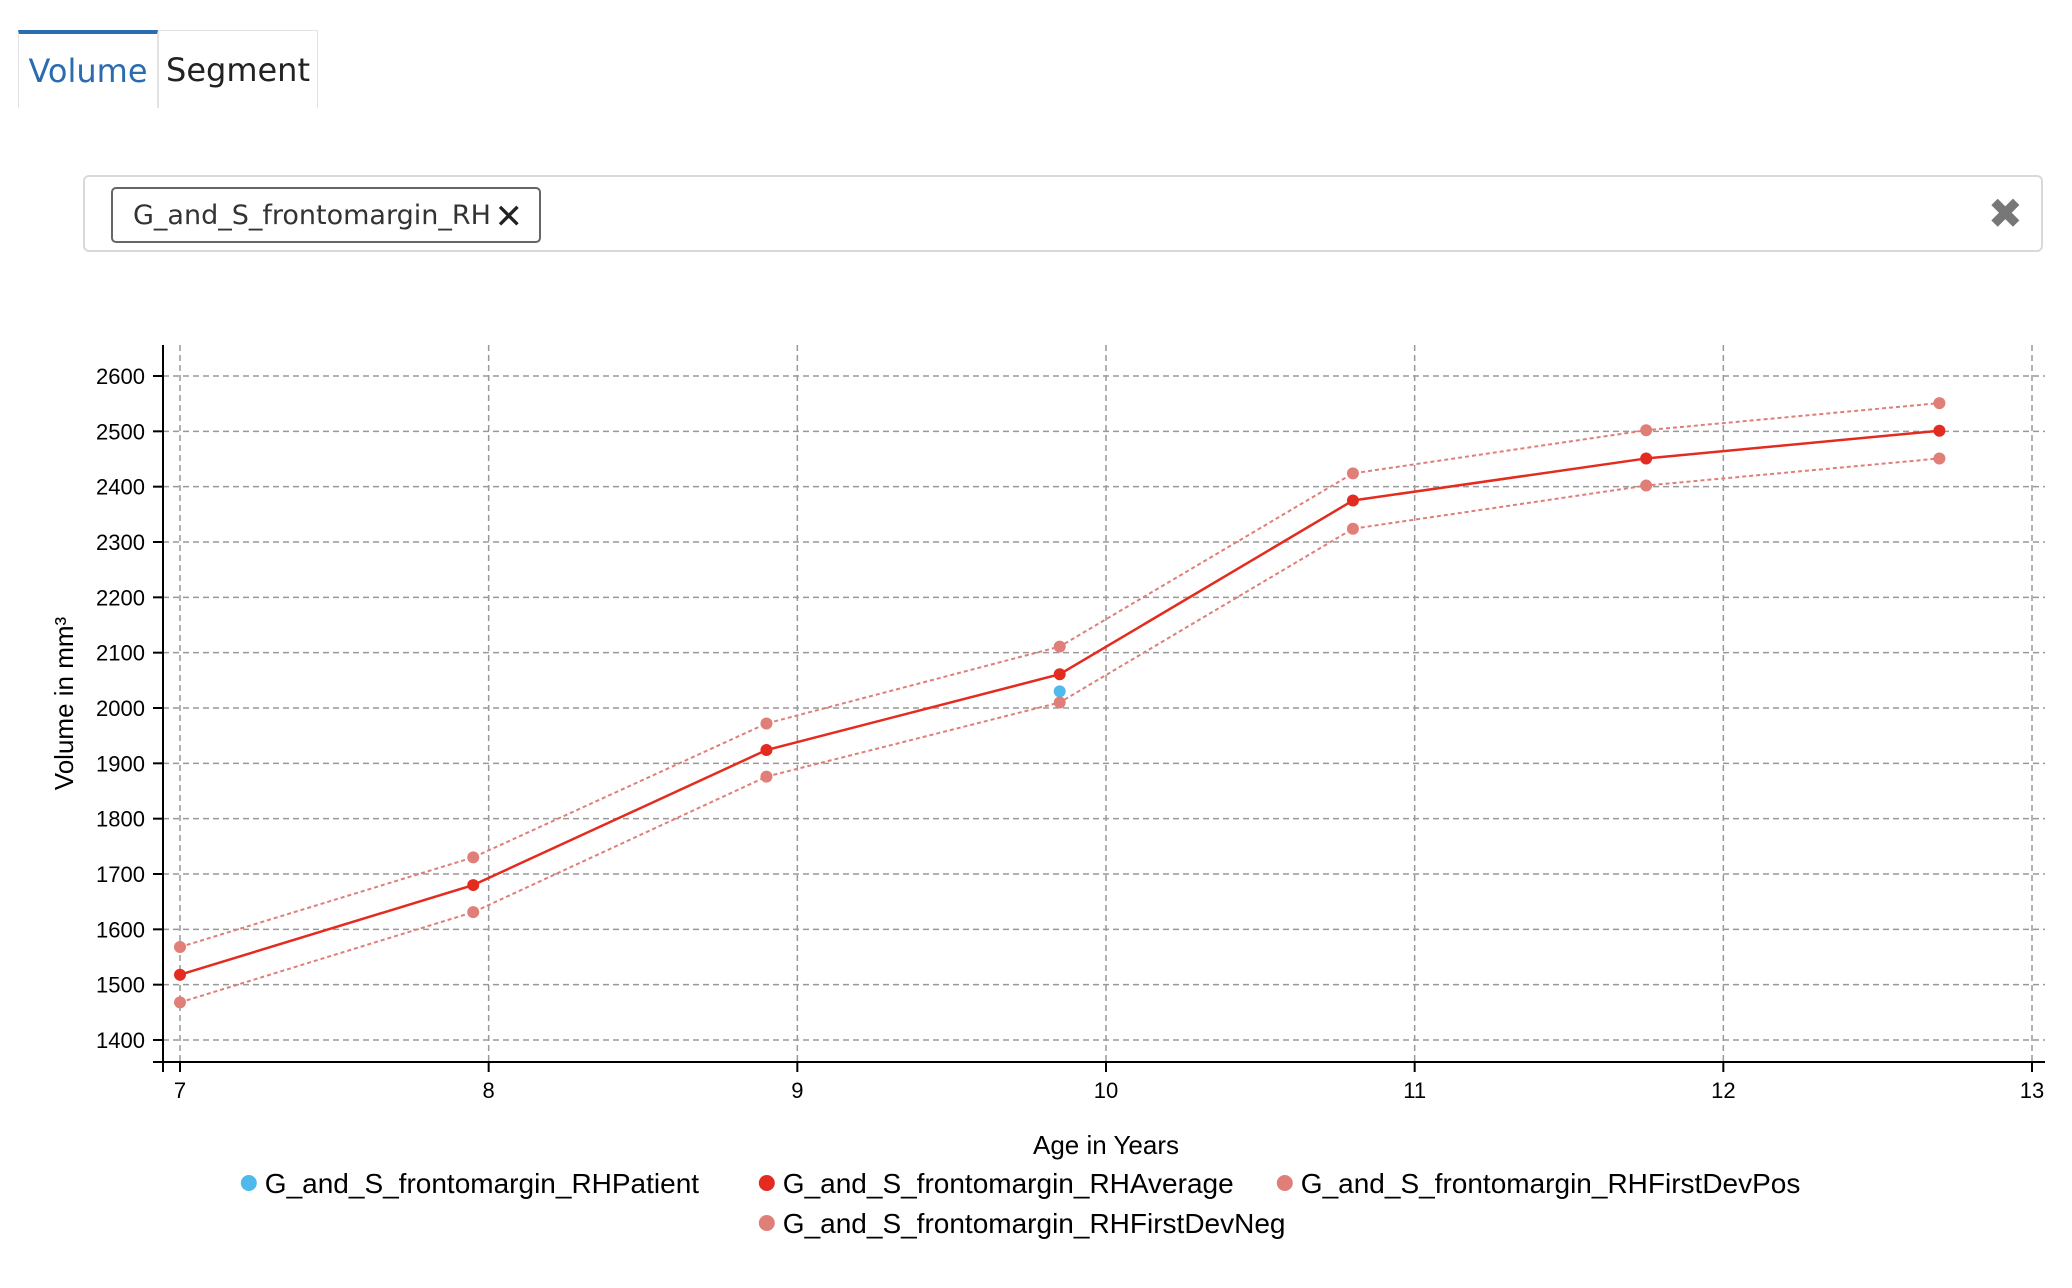 This screenshot has height=1288, width=2072. What do you see at coordinates (120, 763) in the screenshot?
I see `y-tick-label: 1900` at bounding box center [120, 763].